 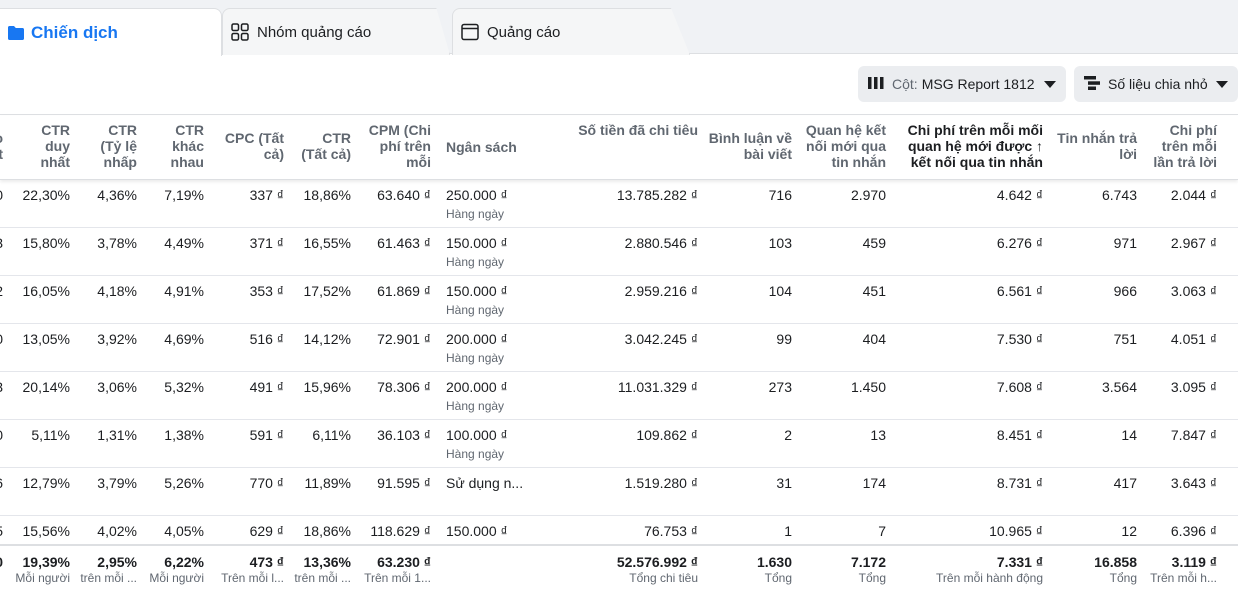 What do you see at coordinates (571, 31) in the screenshot?
I see `tab-ads: Quảng cáo` at bounding box center [571, 31].